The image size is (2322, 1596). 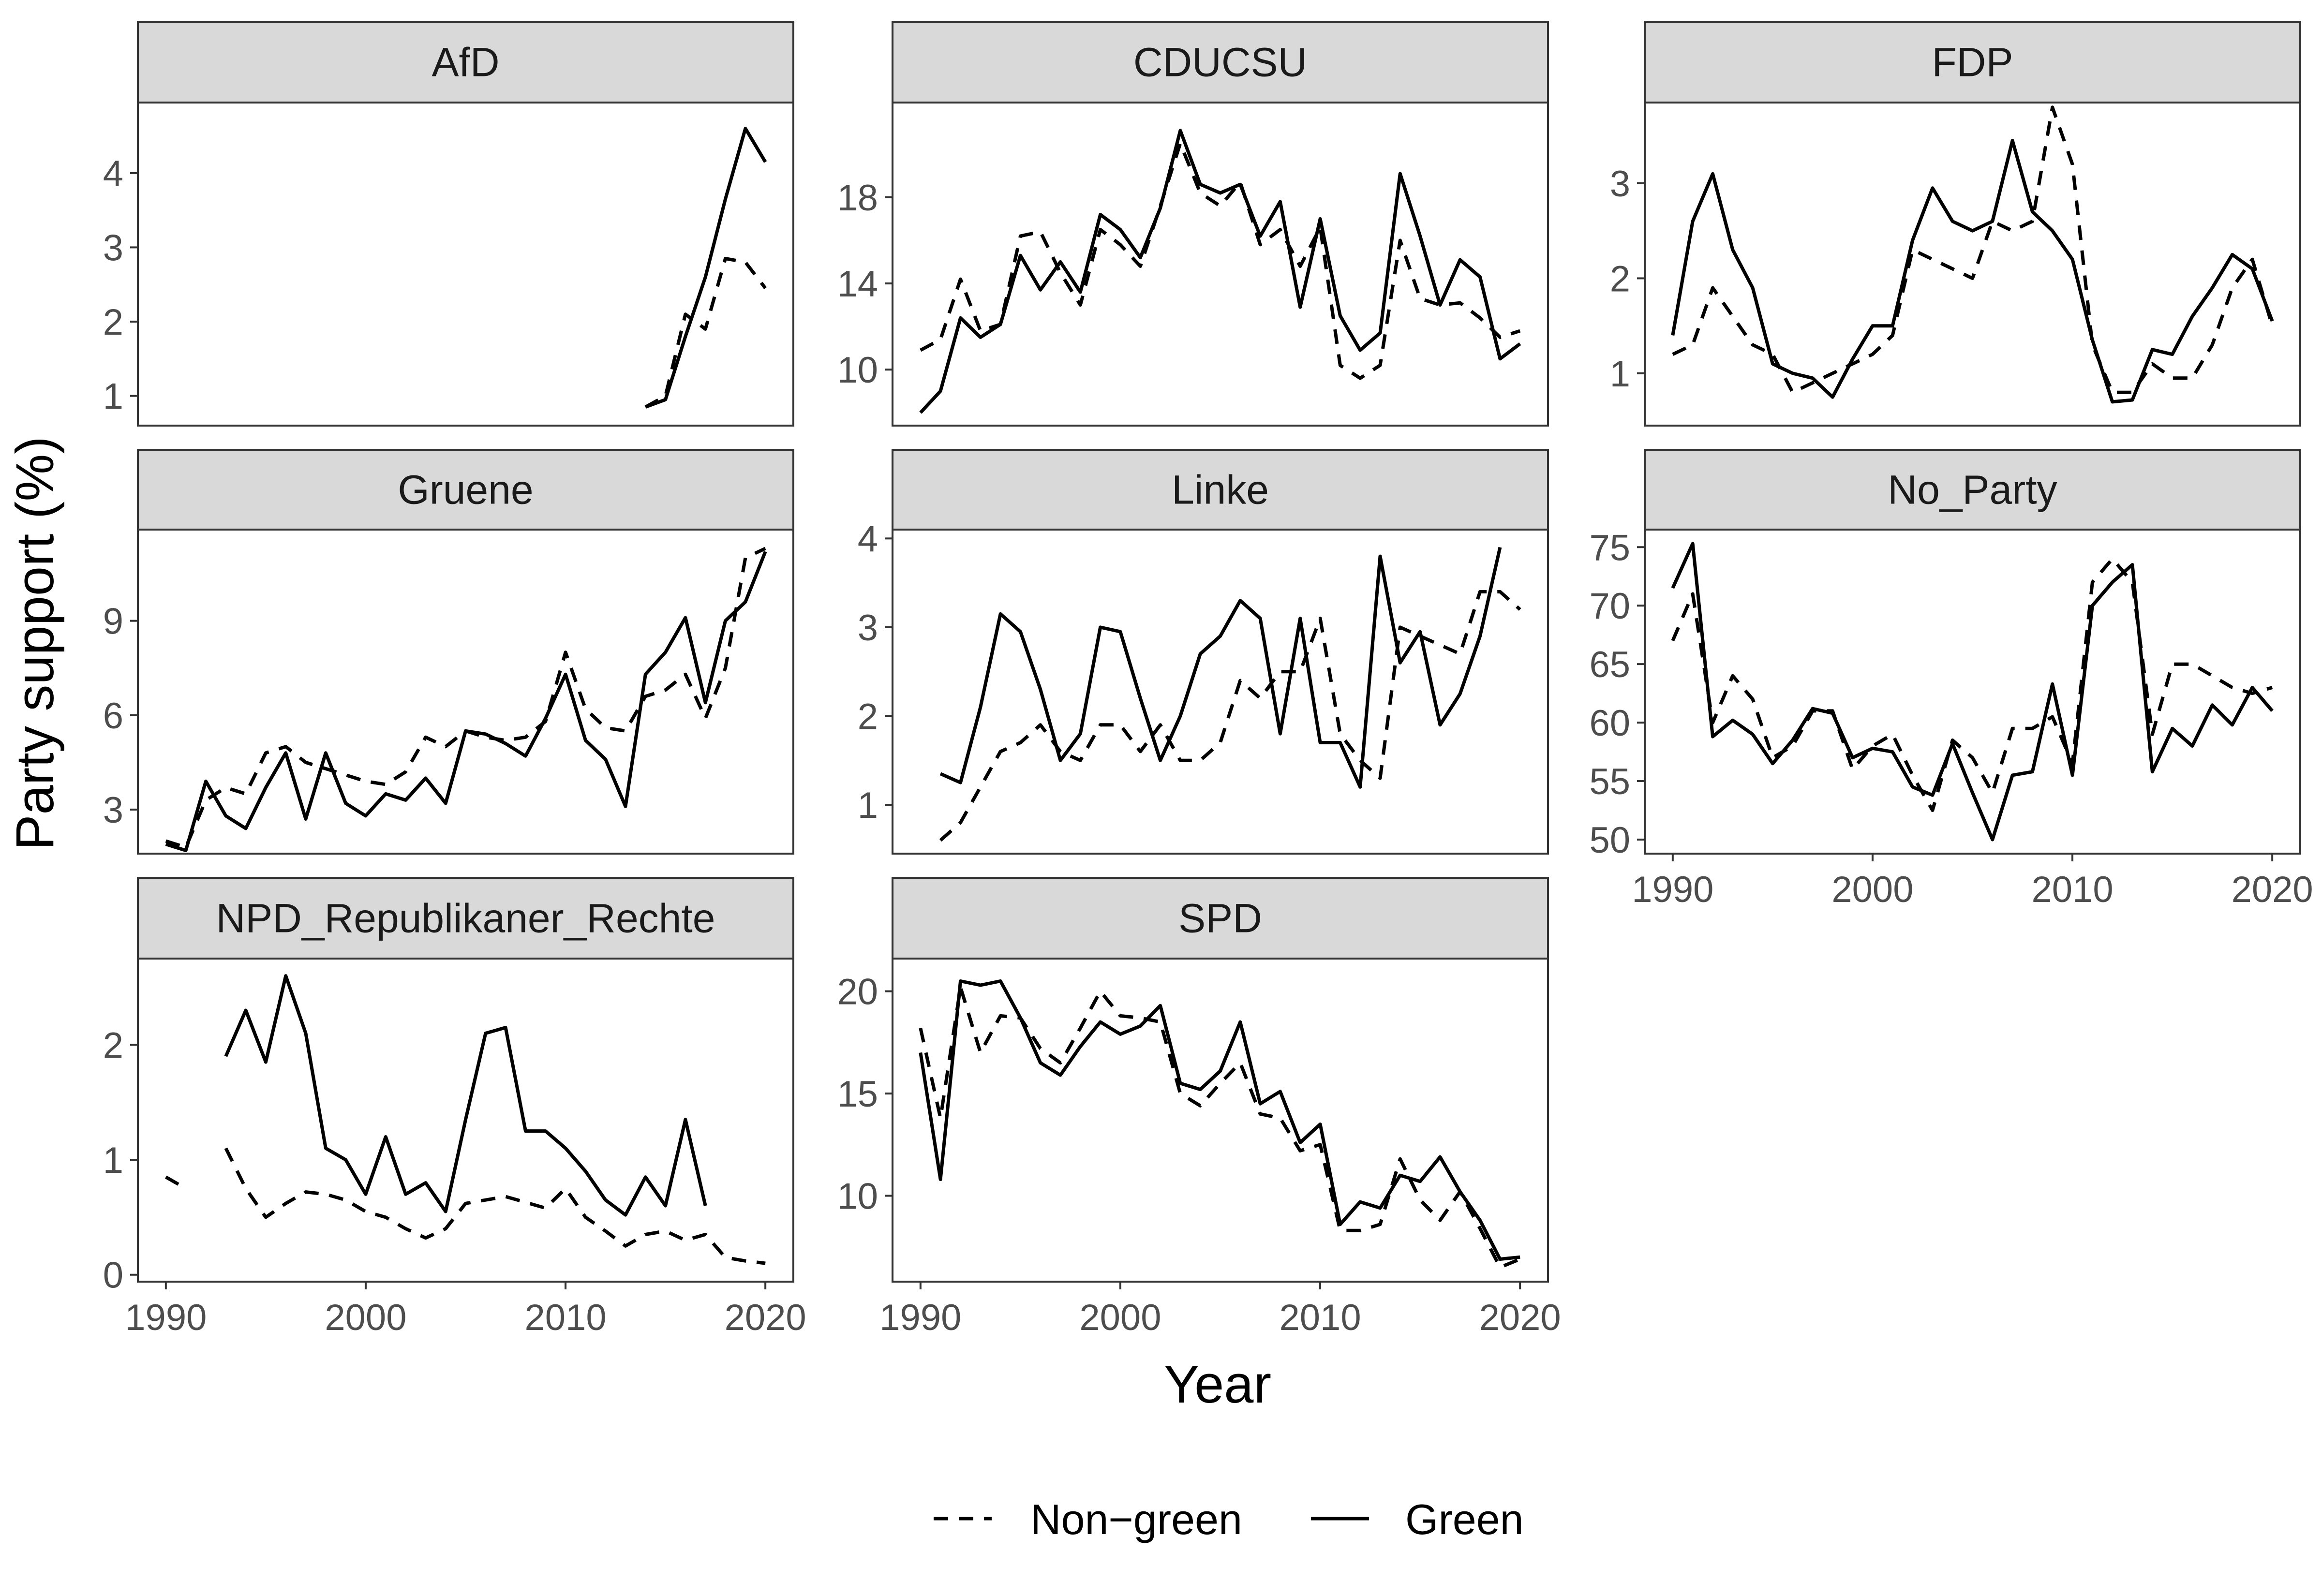 I want to click on panel-fdp: FDP 1 2 3, so click(x=1955, y=224).